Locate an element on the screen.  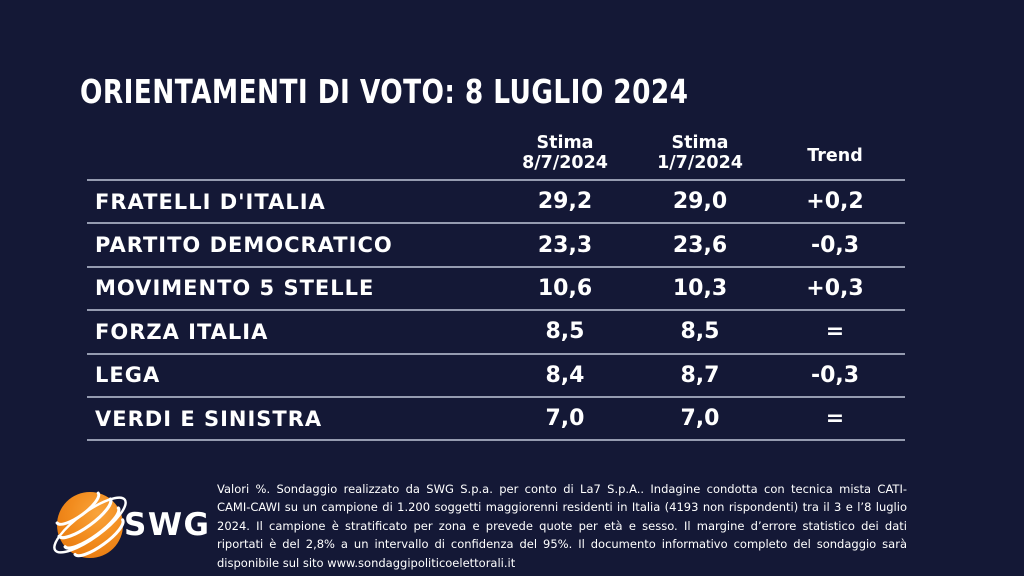
header-party-empty is located at coordinates (291, 151).